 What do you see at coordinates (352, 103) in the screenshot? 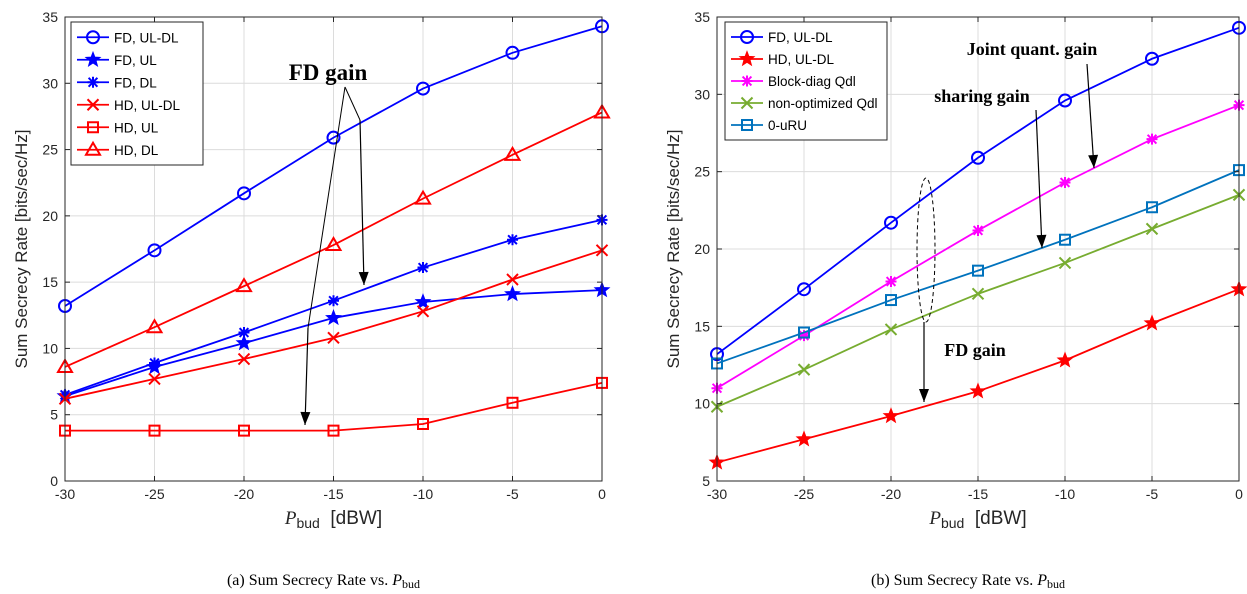
I see `annotation-leader` at bounding box center [352, 103].